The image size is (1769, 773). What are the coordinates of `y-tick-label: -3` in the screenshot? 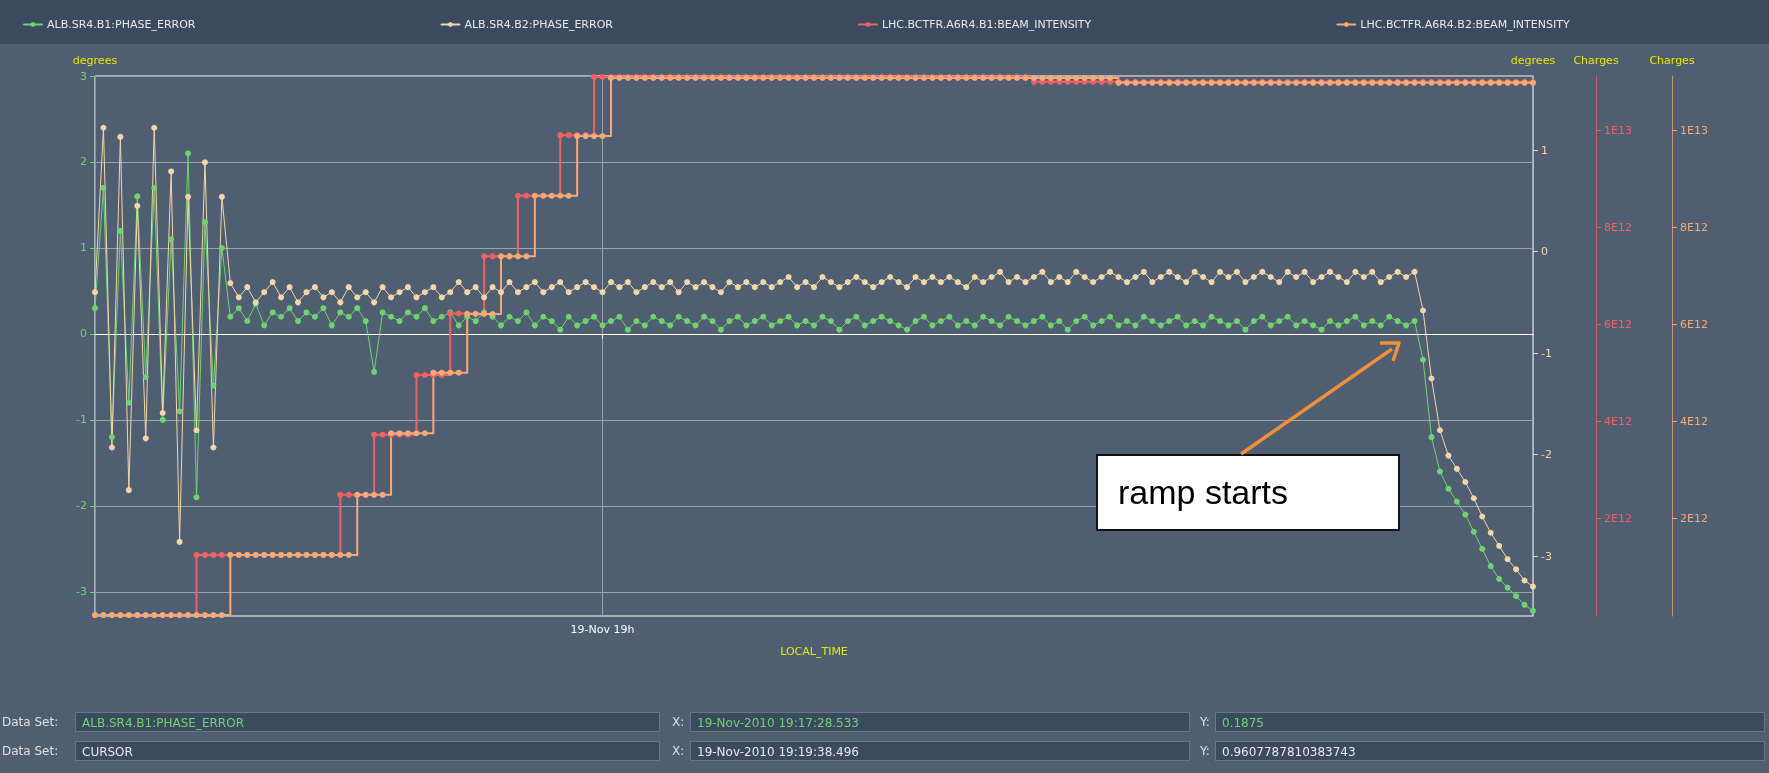 It's located at (81, 592).